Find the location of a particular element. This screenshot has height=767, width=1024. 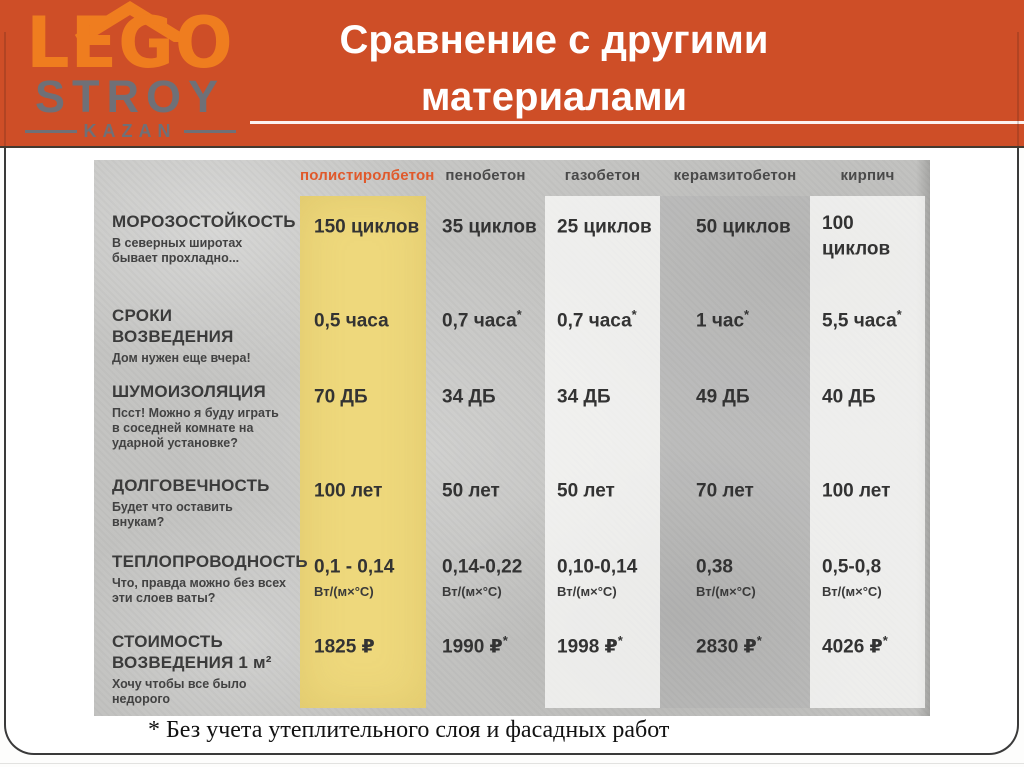

row-label-durability: ДОЛГОВЕЧНОСТЬ Будет что оставить внукам? is located at coordinates (191, 502).